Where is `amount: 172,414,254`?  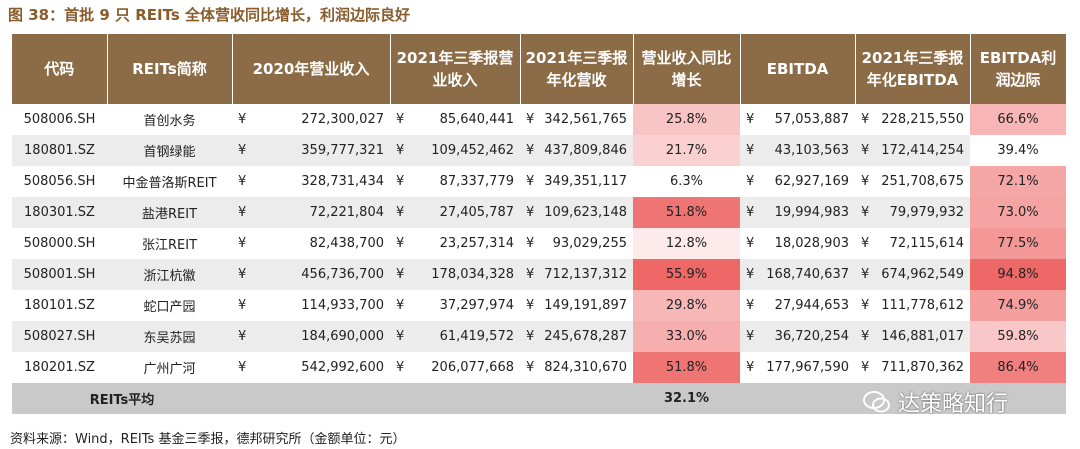 amount: 172,414,254 is located at coordinates (922, 150).